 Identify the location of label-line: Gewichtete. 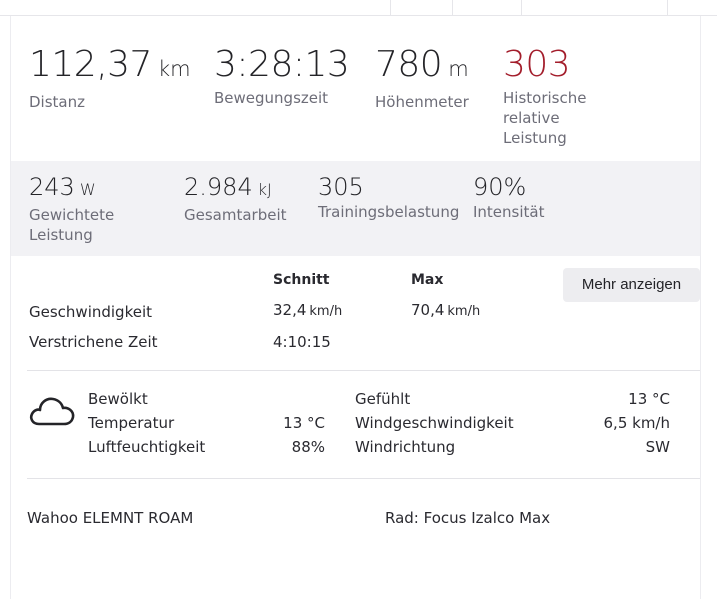
(72, 215).